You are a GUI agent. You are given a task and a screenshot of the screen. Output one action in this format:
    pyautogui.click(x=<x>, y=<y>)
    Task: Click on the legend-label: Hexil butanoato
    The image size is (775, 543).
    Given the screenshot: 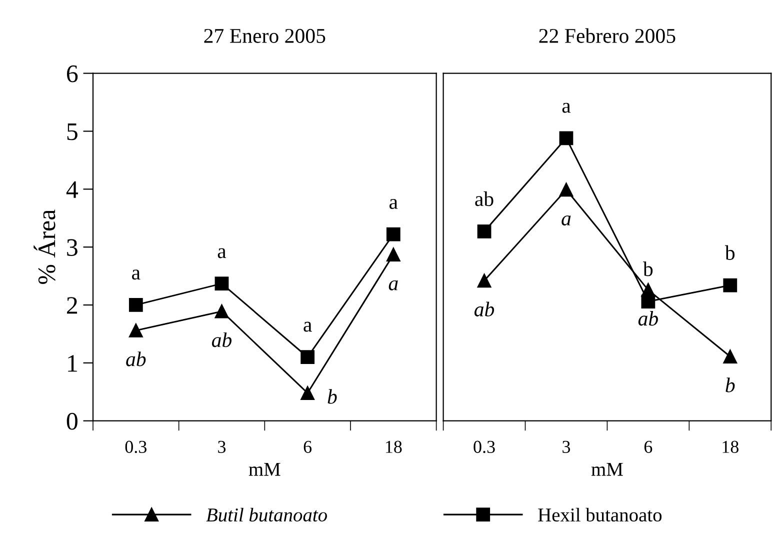 What is the action you would take?
    pyautogui.click(x=600, y=515)
    